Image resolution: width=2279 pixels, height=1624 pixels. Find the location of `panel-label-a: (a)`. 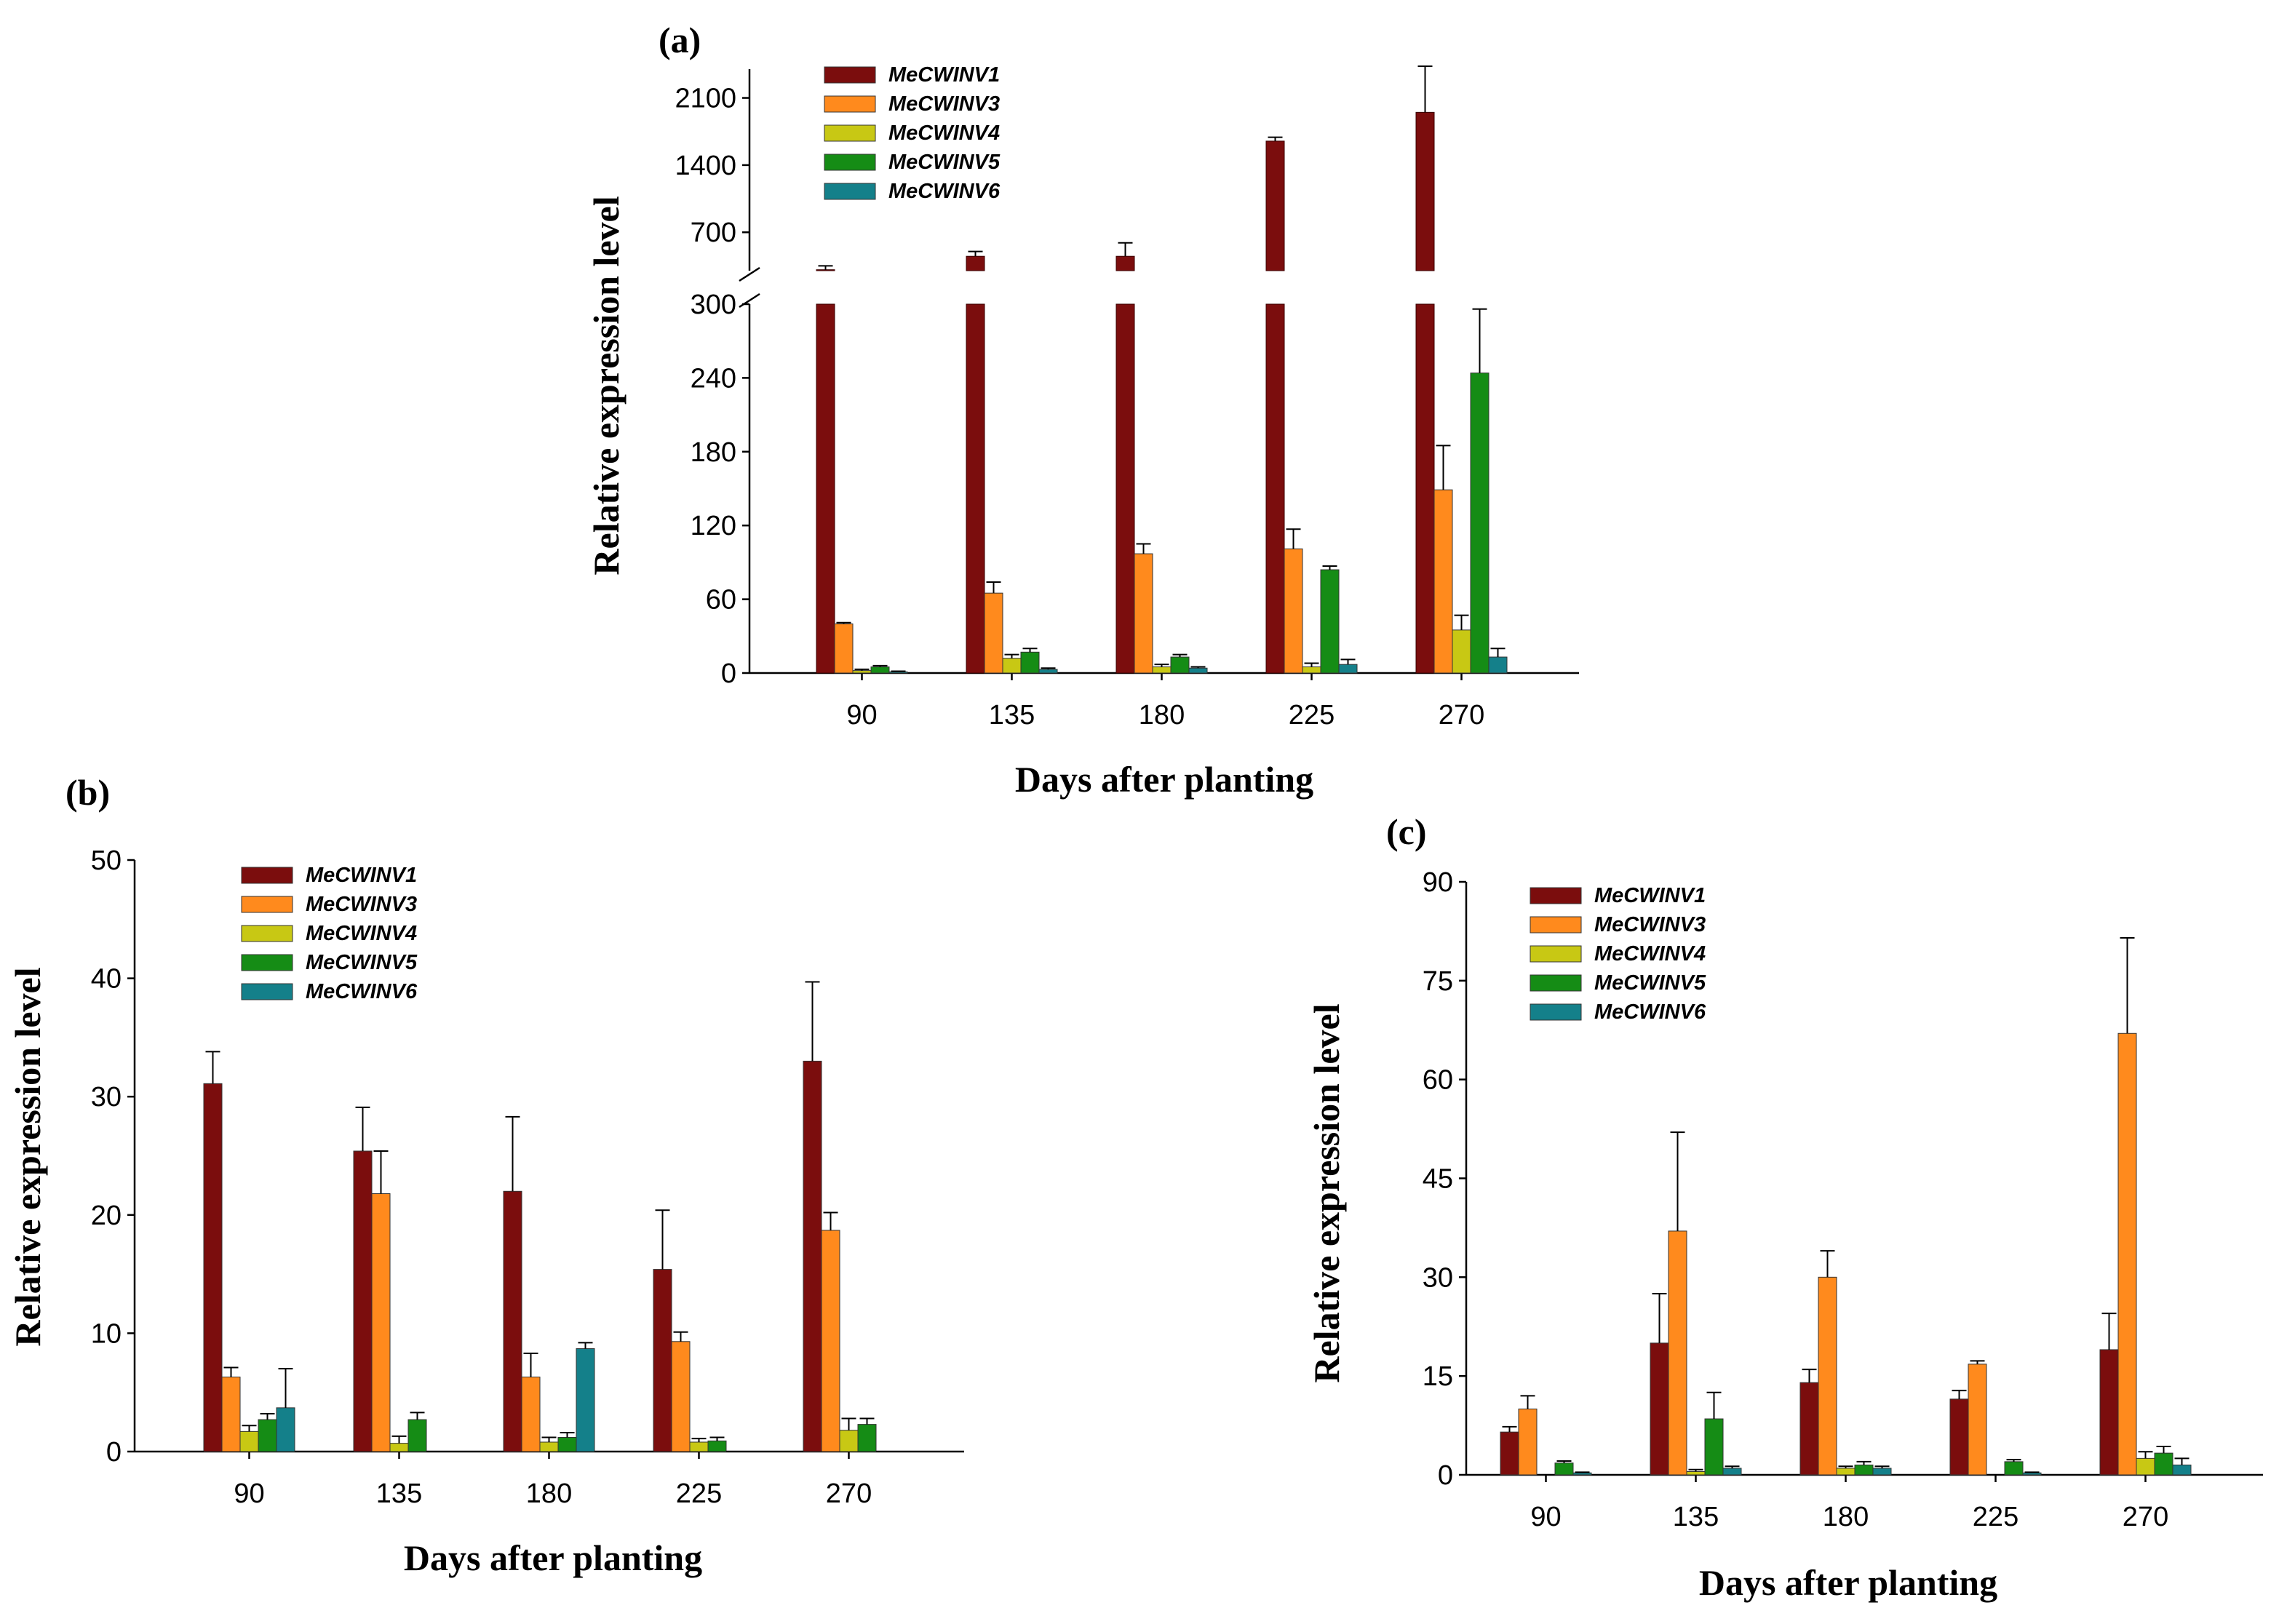

panel-label-a: (a) is located at coordinates (680, 40).